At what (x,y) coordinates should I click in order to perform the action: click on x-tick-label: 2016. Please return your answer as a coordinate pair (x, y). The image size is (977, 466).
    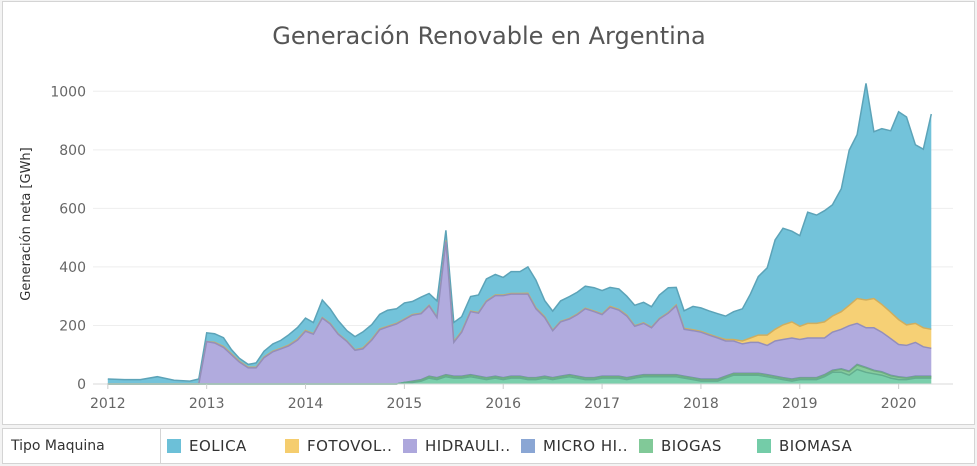
    Looking at the image, I should click on (503, 404).